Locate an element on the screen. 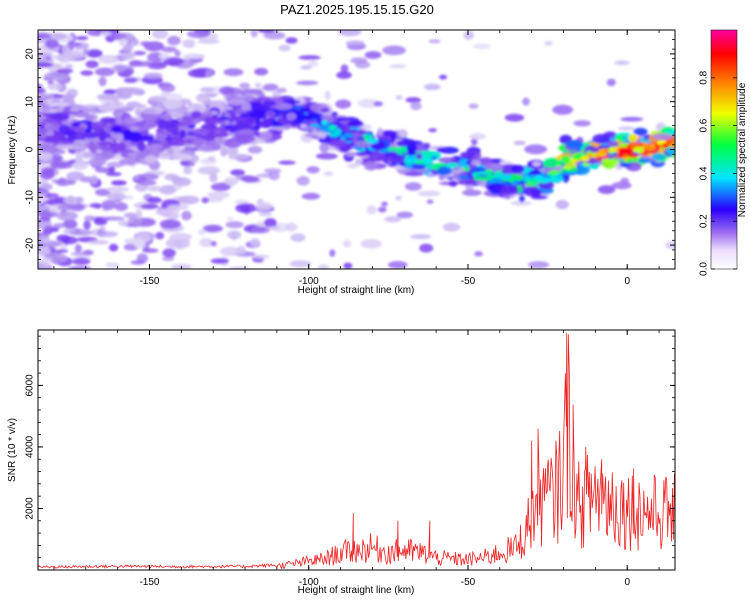 Image resolution: width=750 pixels, height=600 pixels. y-tick-label: 0 is located at coordinates (30, 149).